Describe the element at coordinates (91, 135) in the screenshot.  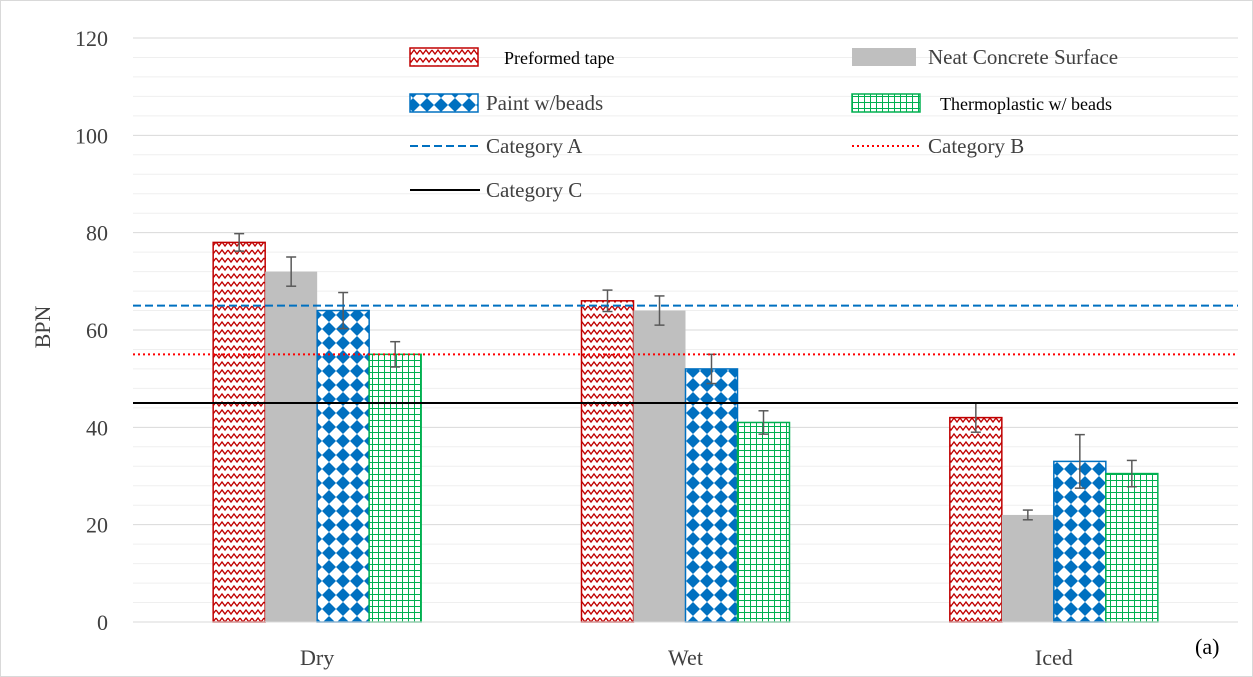
I see `y-tick-label: 100` at that location.